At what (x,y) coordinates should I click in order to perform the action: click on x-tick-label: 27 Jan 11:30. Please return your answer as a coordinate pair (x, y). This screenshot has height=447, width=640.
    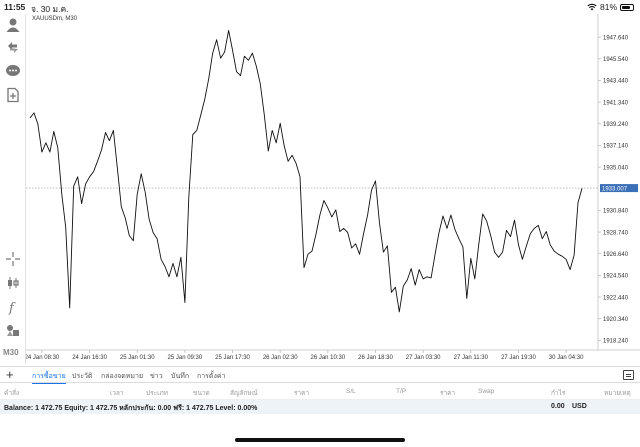
    Looking at the image, I should click on (471, 358).